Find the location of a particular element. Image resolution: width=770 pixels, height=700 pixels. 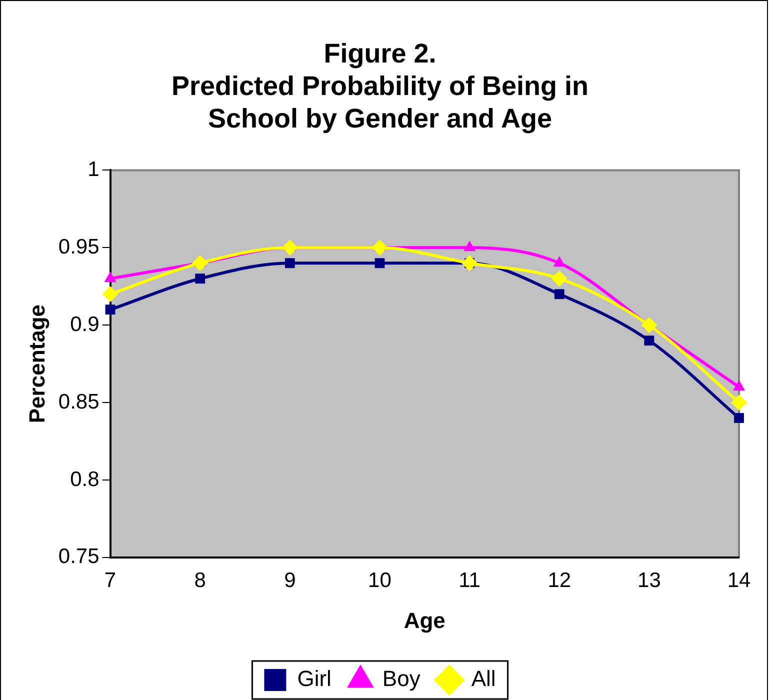

y-tick-label: 0.8 is located at coordinates (85, 479).